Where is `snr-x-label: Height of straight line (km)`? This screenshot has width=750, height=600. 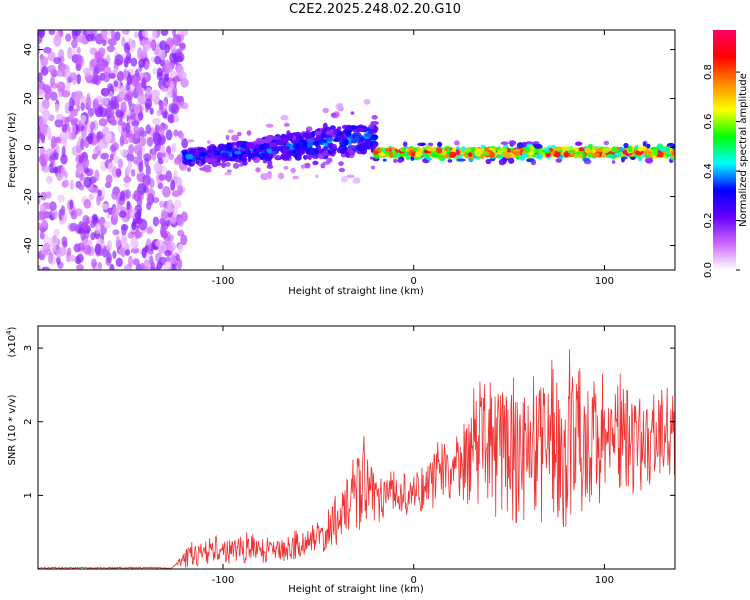 snr-x-label: Height of straight line (km) is located at coordinates (356, 589).